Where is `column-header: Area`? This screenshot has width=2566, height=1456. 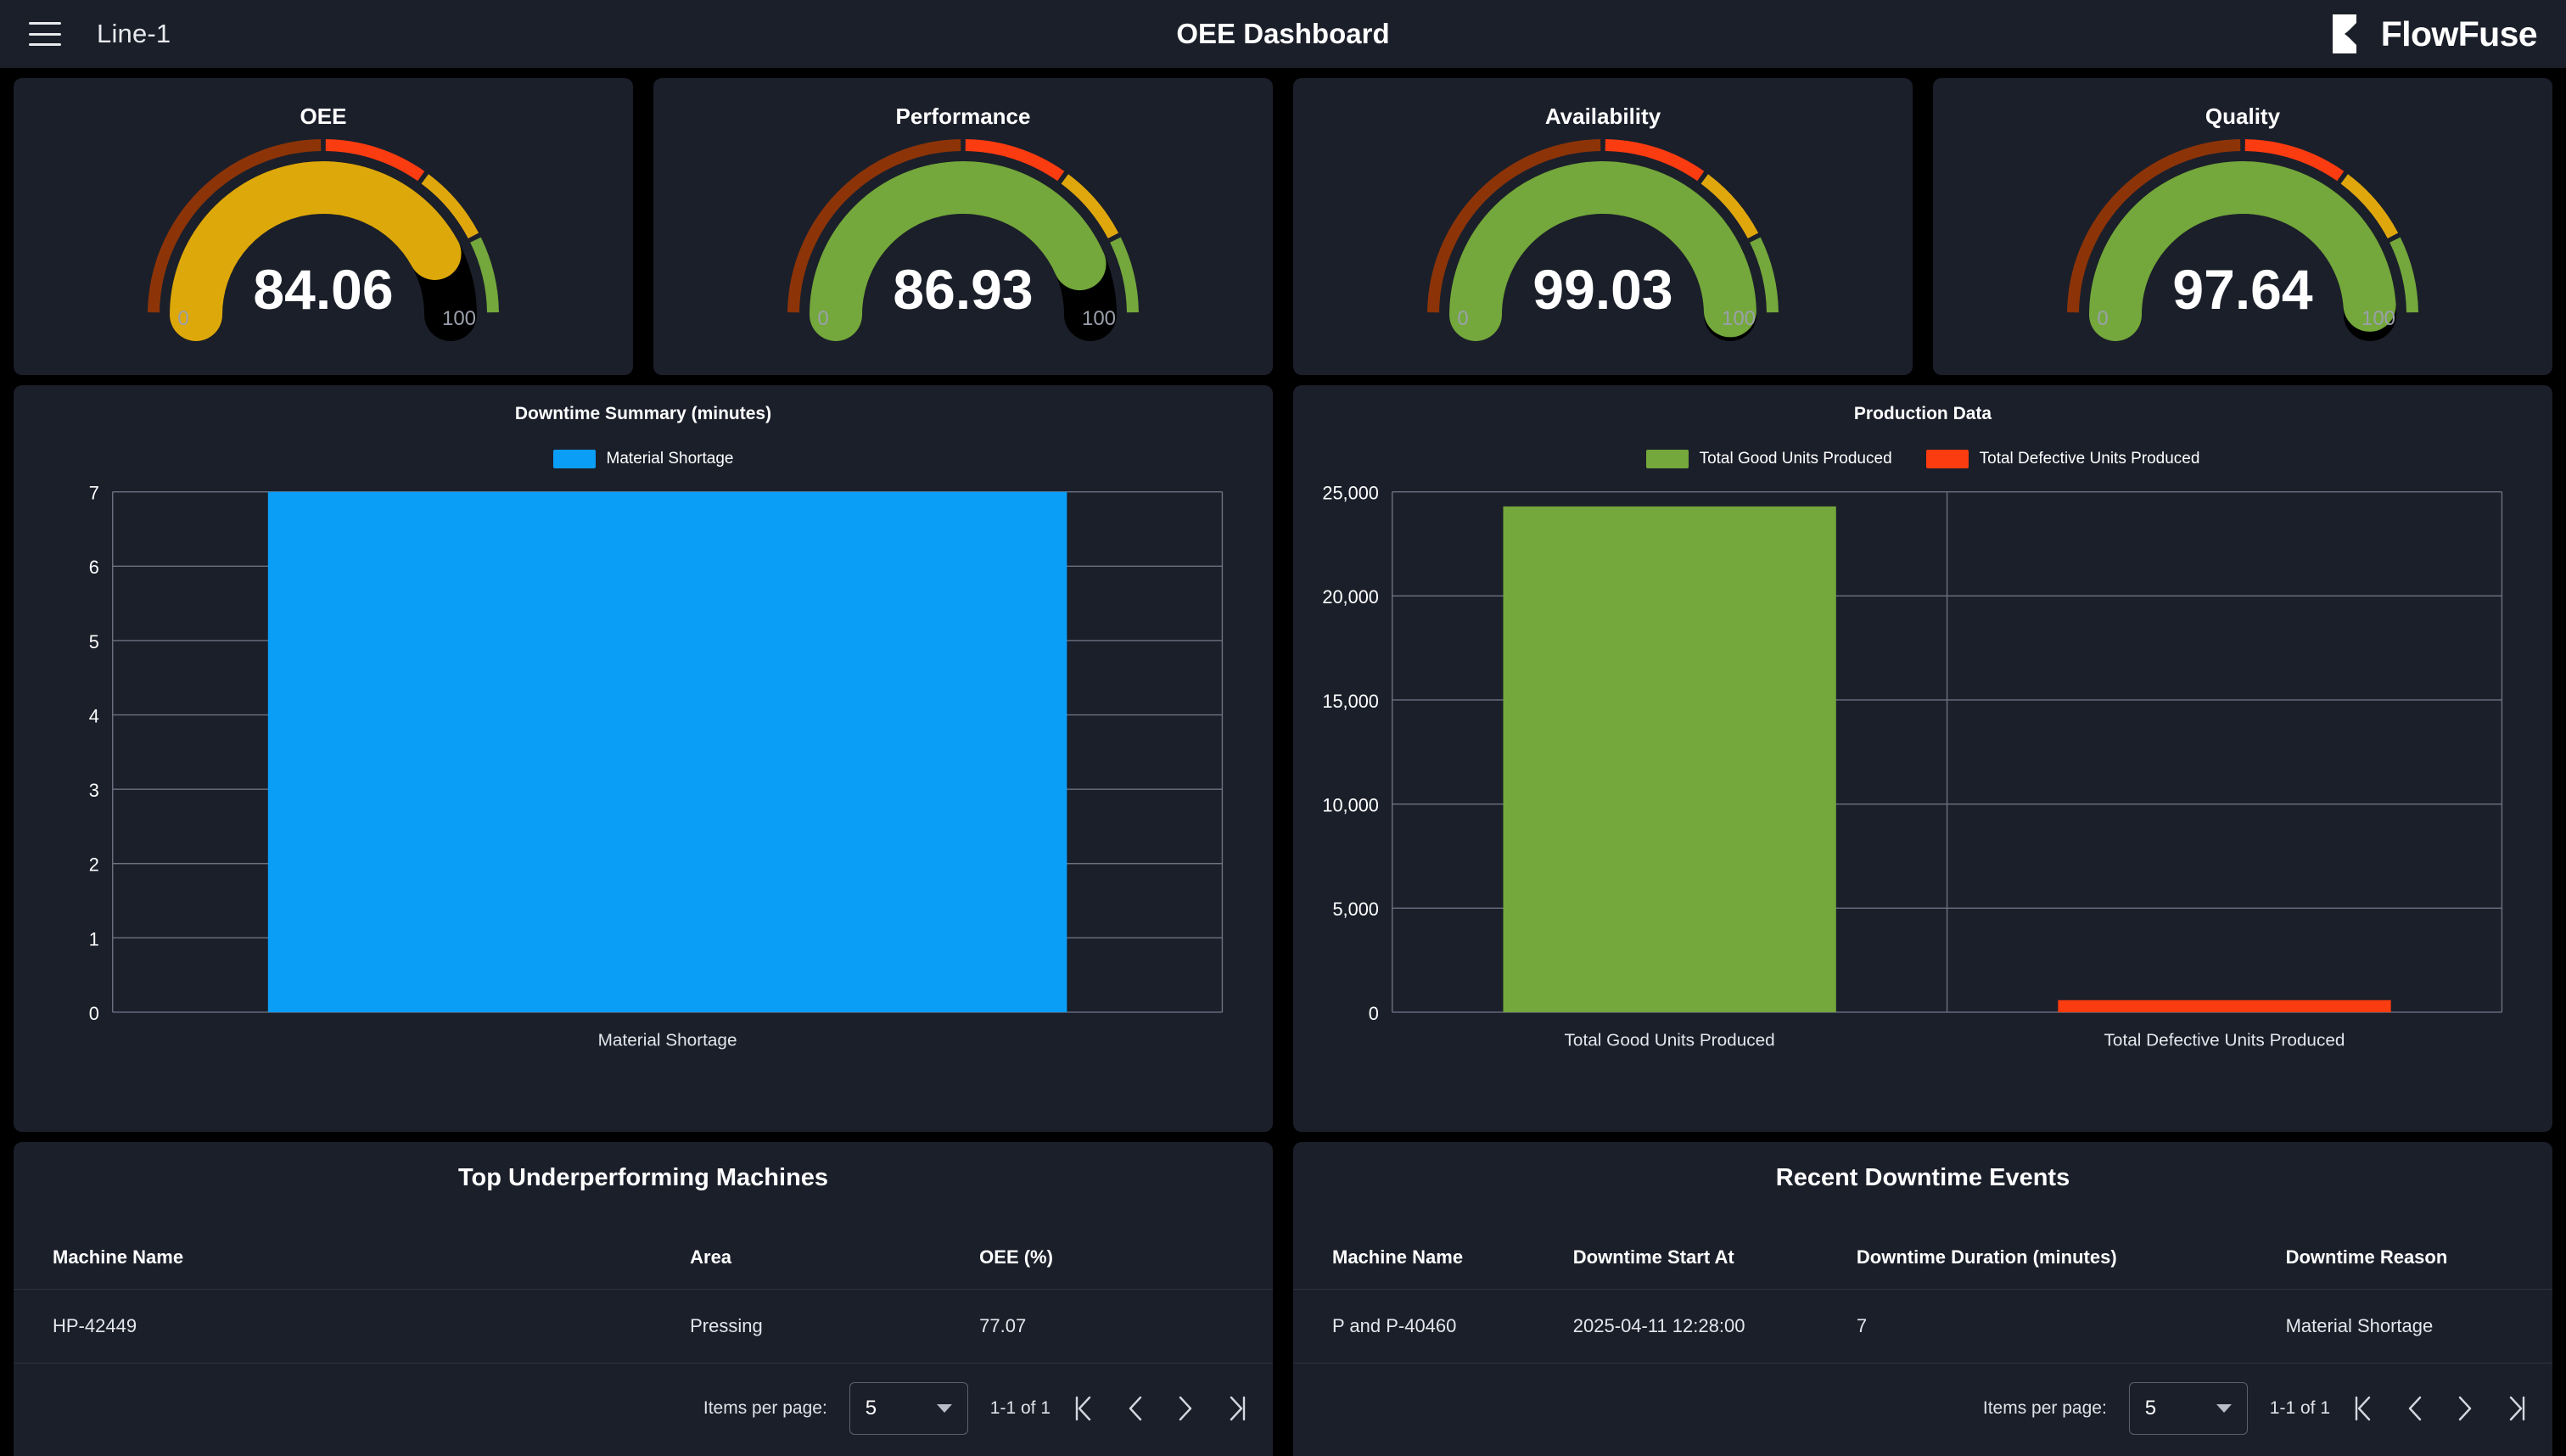
column-header: Area is located at coordinates (835, 1259).